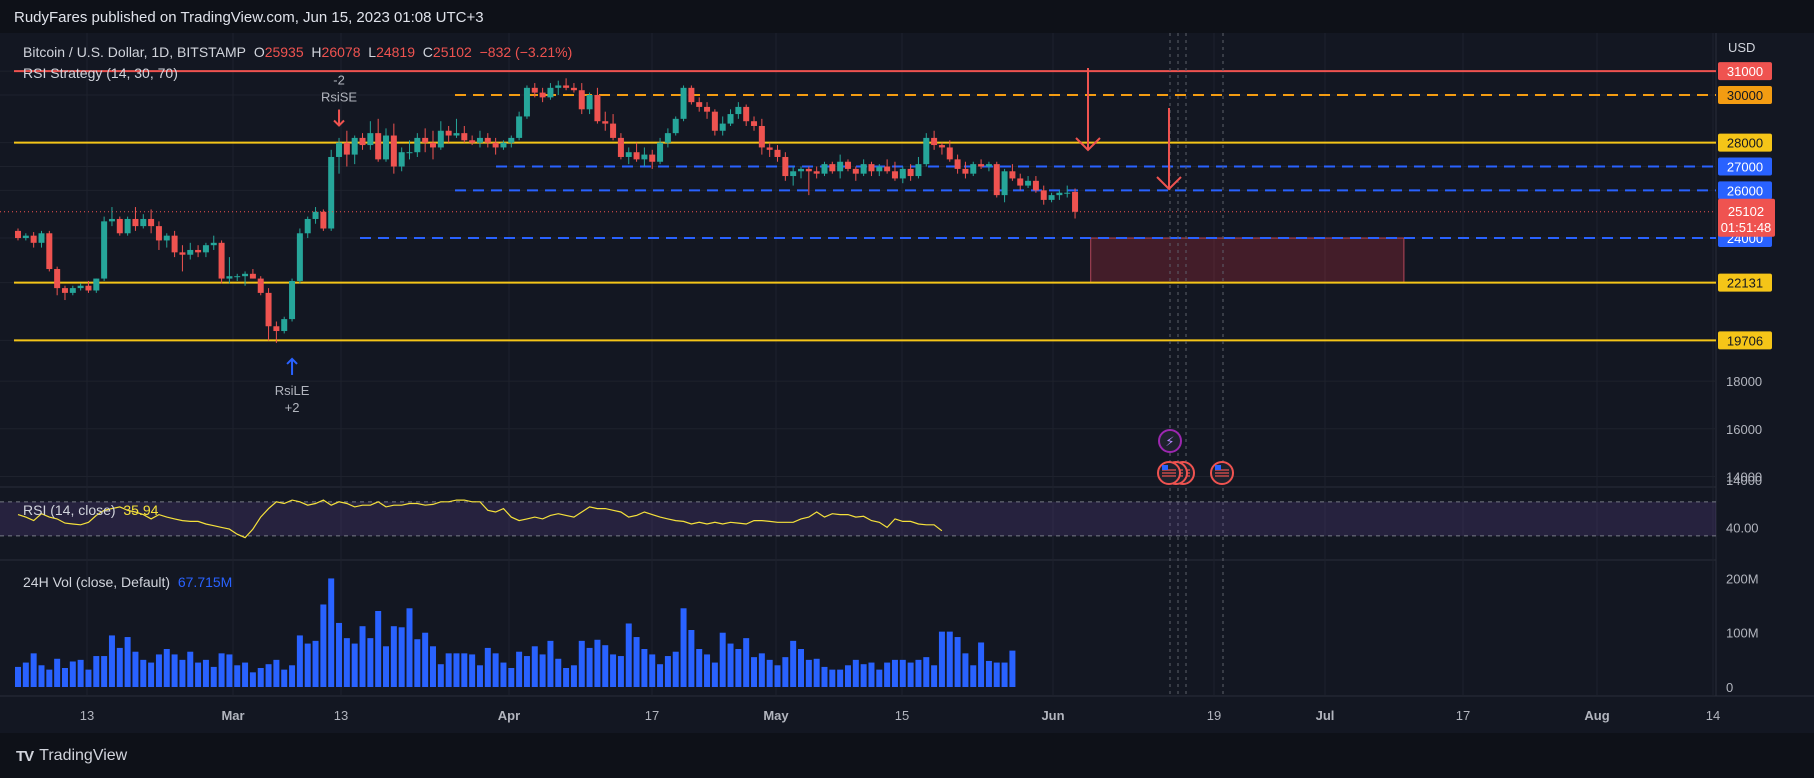 This screenshot has width=1814, height=778. What do you see at coordinates (1742, 578) in the screenshot?
I see `volume-axis-label: 200M` at bounding box center [1742, 578].